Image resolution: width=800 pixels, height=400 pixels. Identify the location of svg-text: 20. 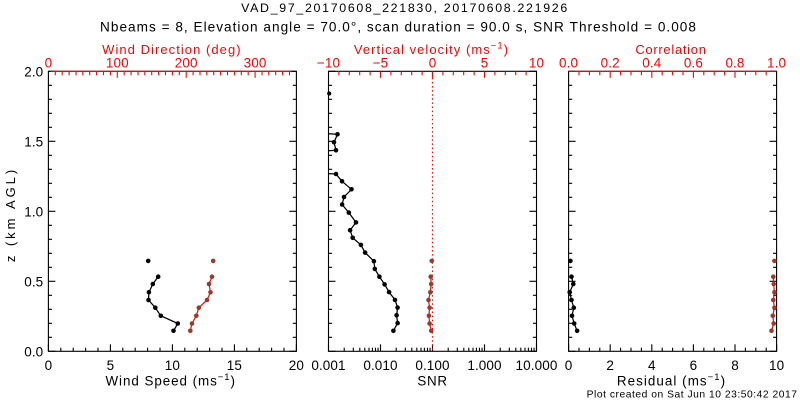
(296, 365).